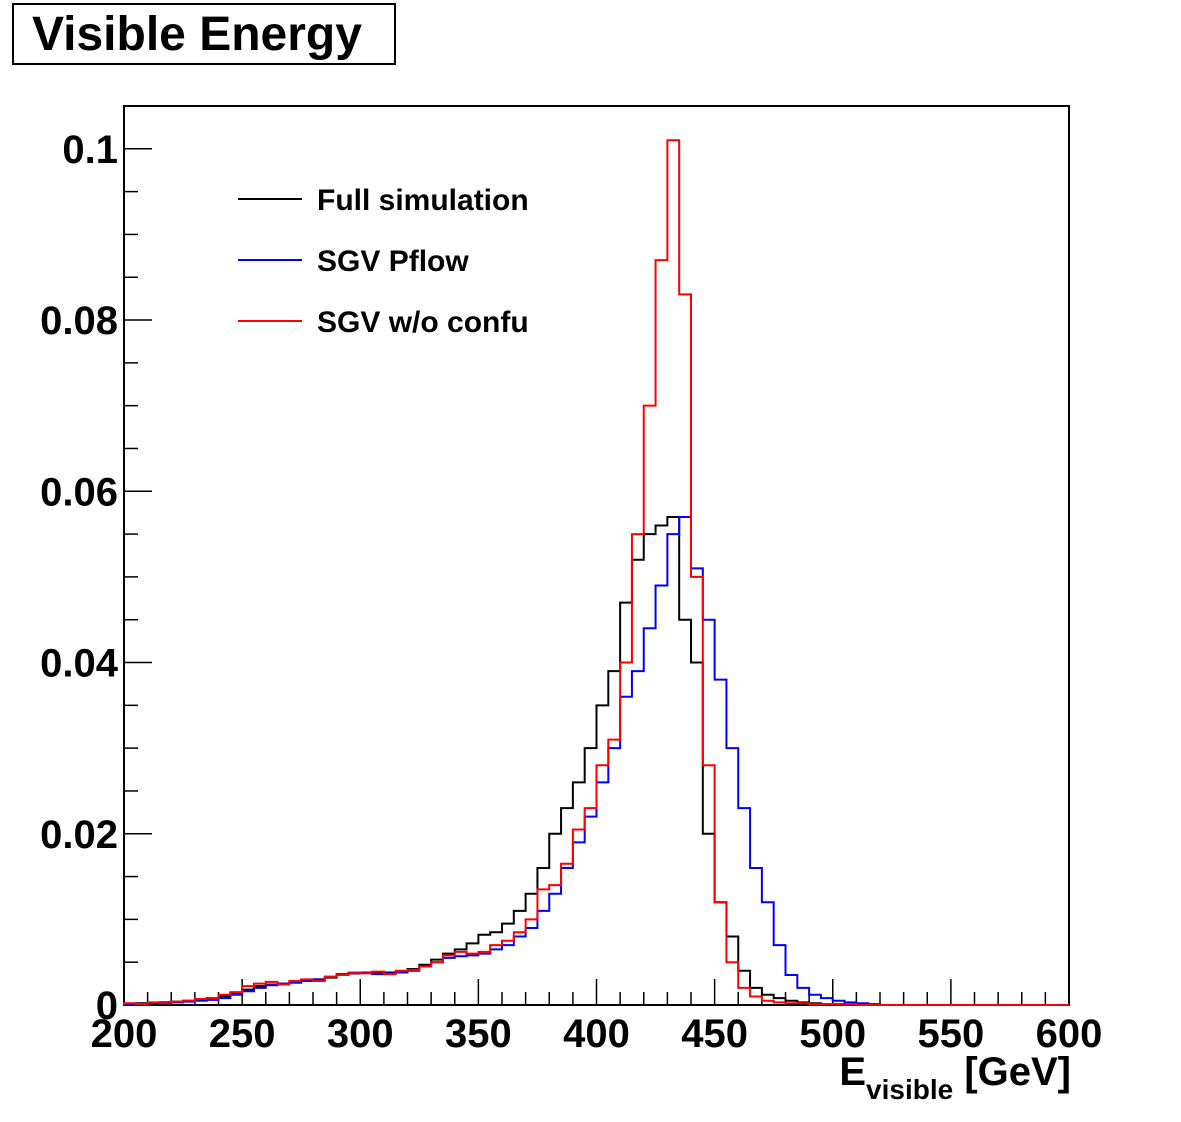 The width and height of the screenshot is (1181, 1122). What do you see at coordinates (79, 492) in the screenshot?
I see `y-tick-label: 0.06` at bounding box center [79, 492].